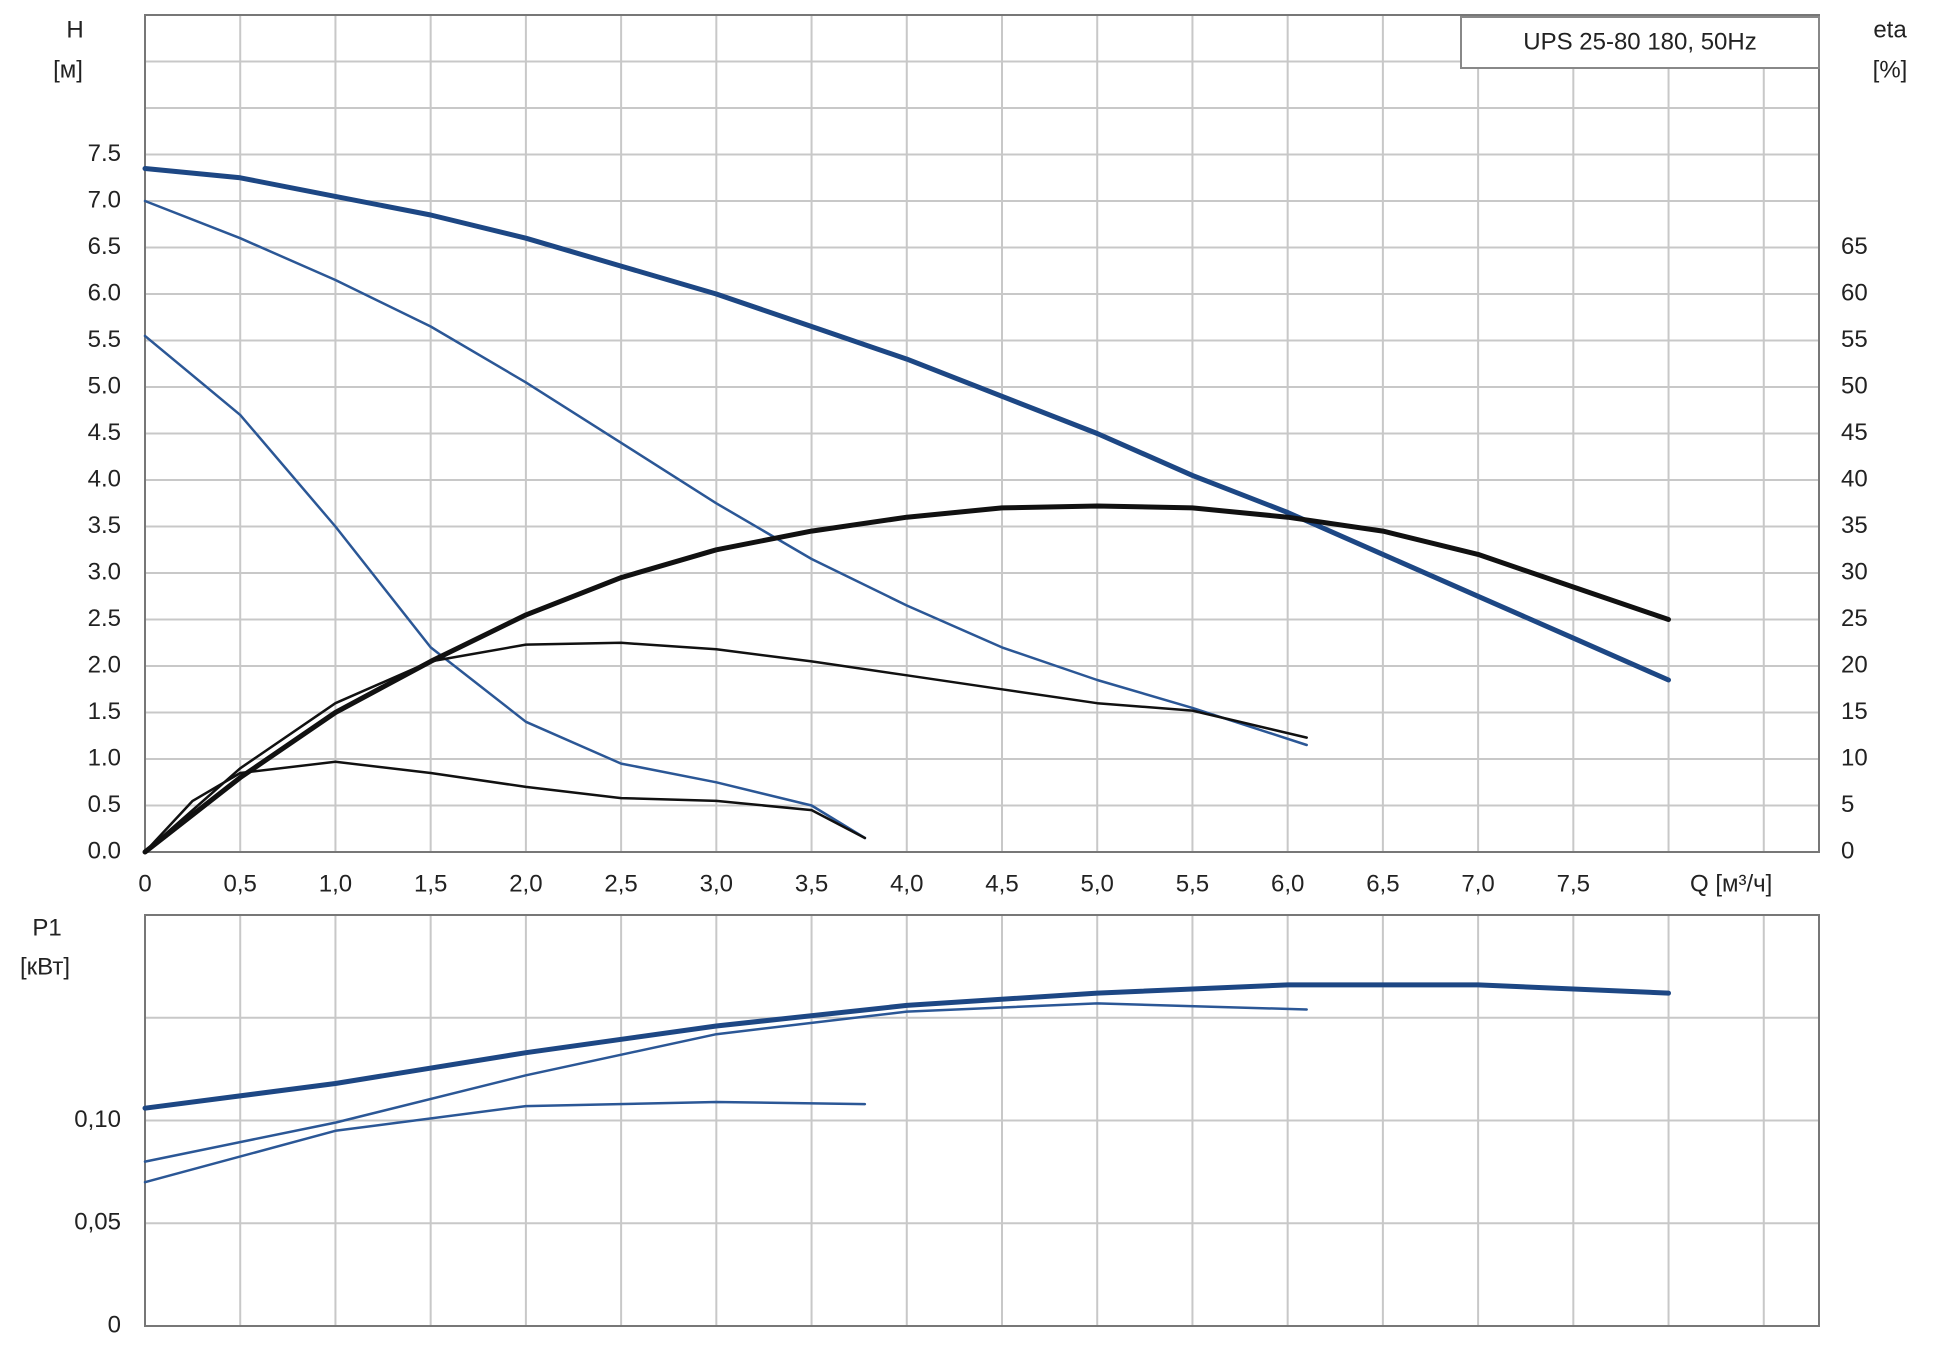  Describe the element at coordinates (104, 664) in the screenshot. I see `y-tick-label: 2.0` at that location.